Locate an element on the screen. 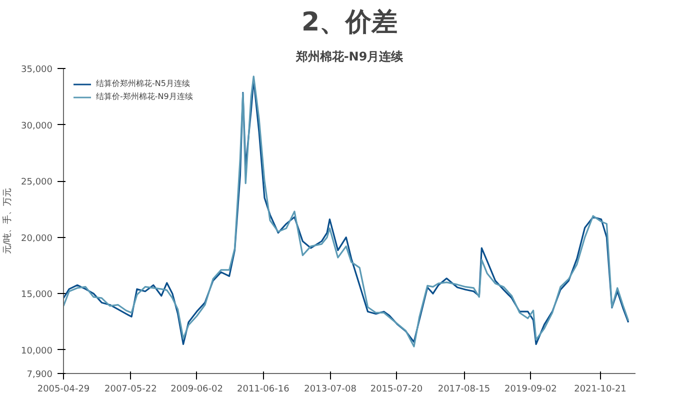  y-tick-label: 35,000 is located at coordinates (37, 70).